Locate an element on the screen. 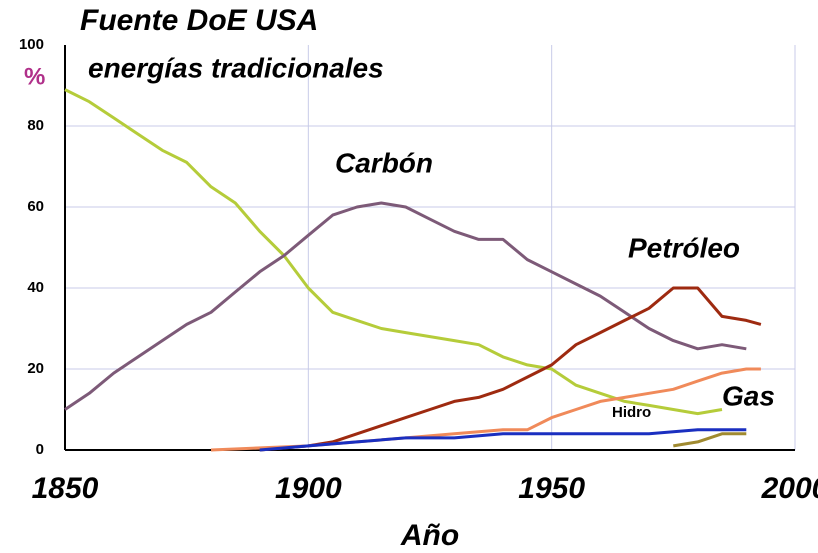  x-tick-label: 1950 is located at coordinates (551, 488).